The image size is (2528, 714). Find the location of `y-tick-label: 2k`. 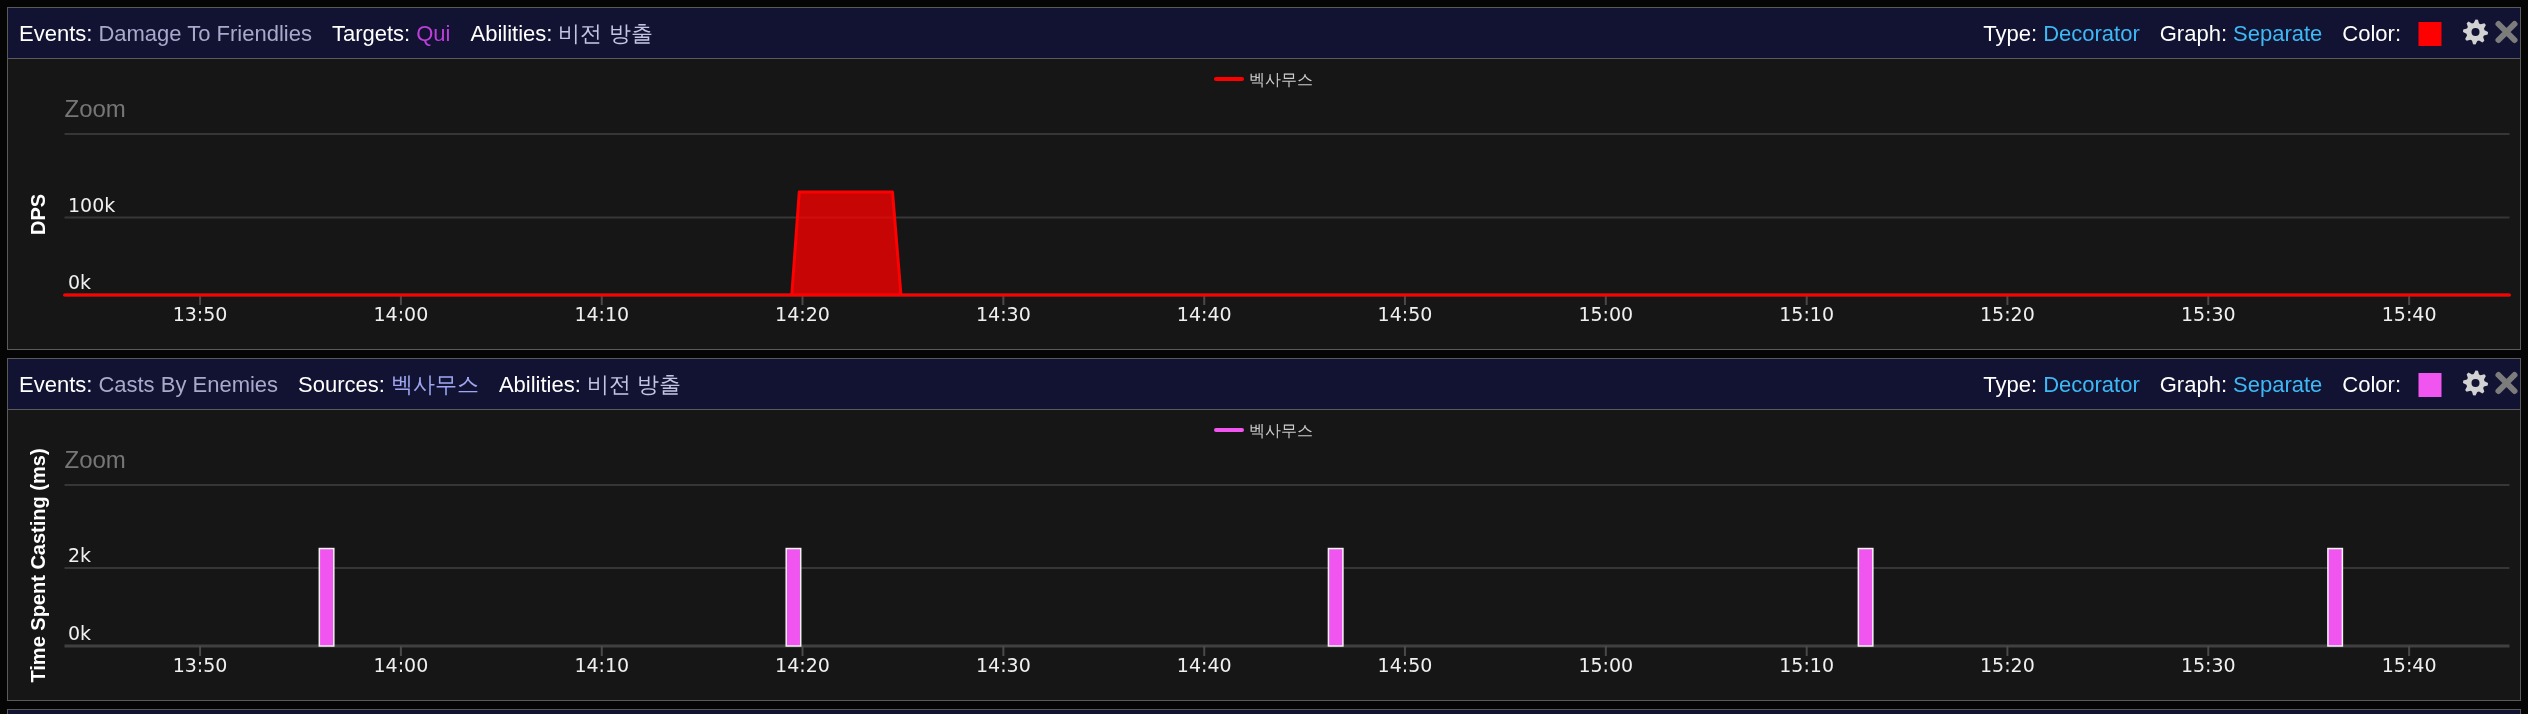

y-tick-label: 2k is located at coordinates (80, 555).